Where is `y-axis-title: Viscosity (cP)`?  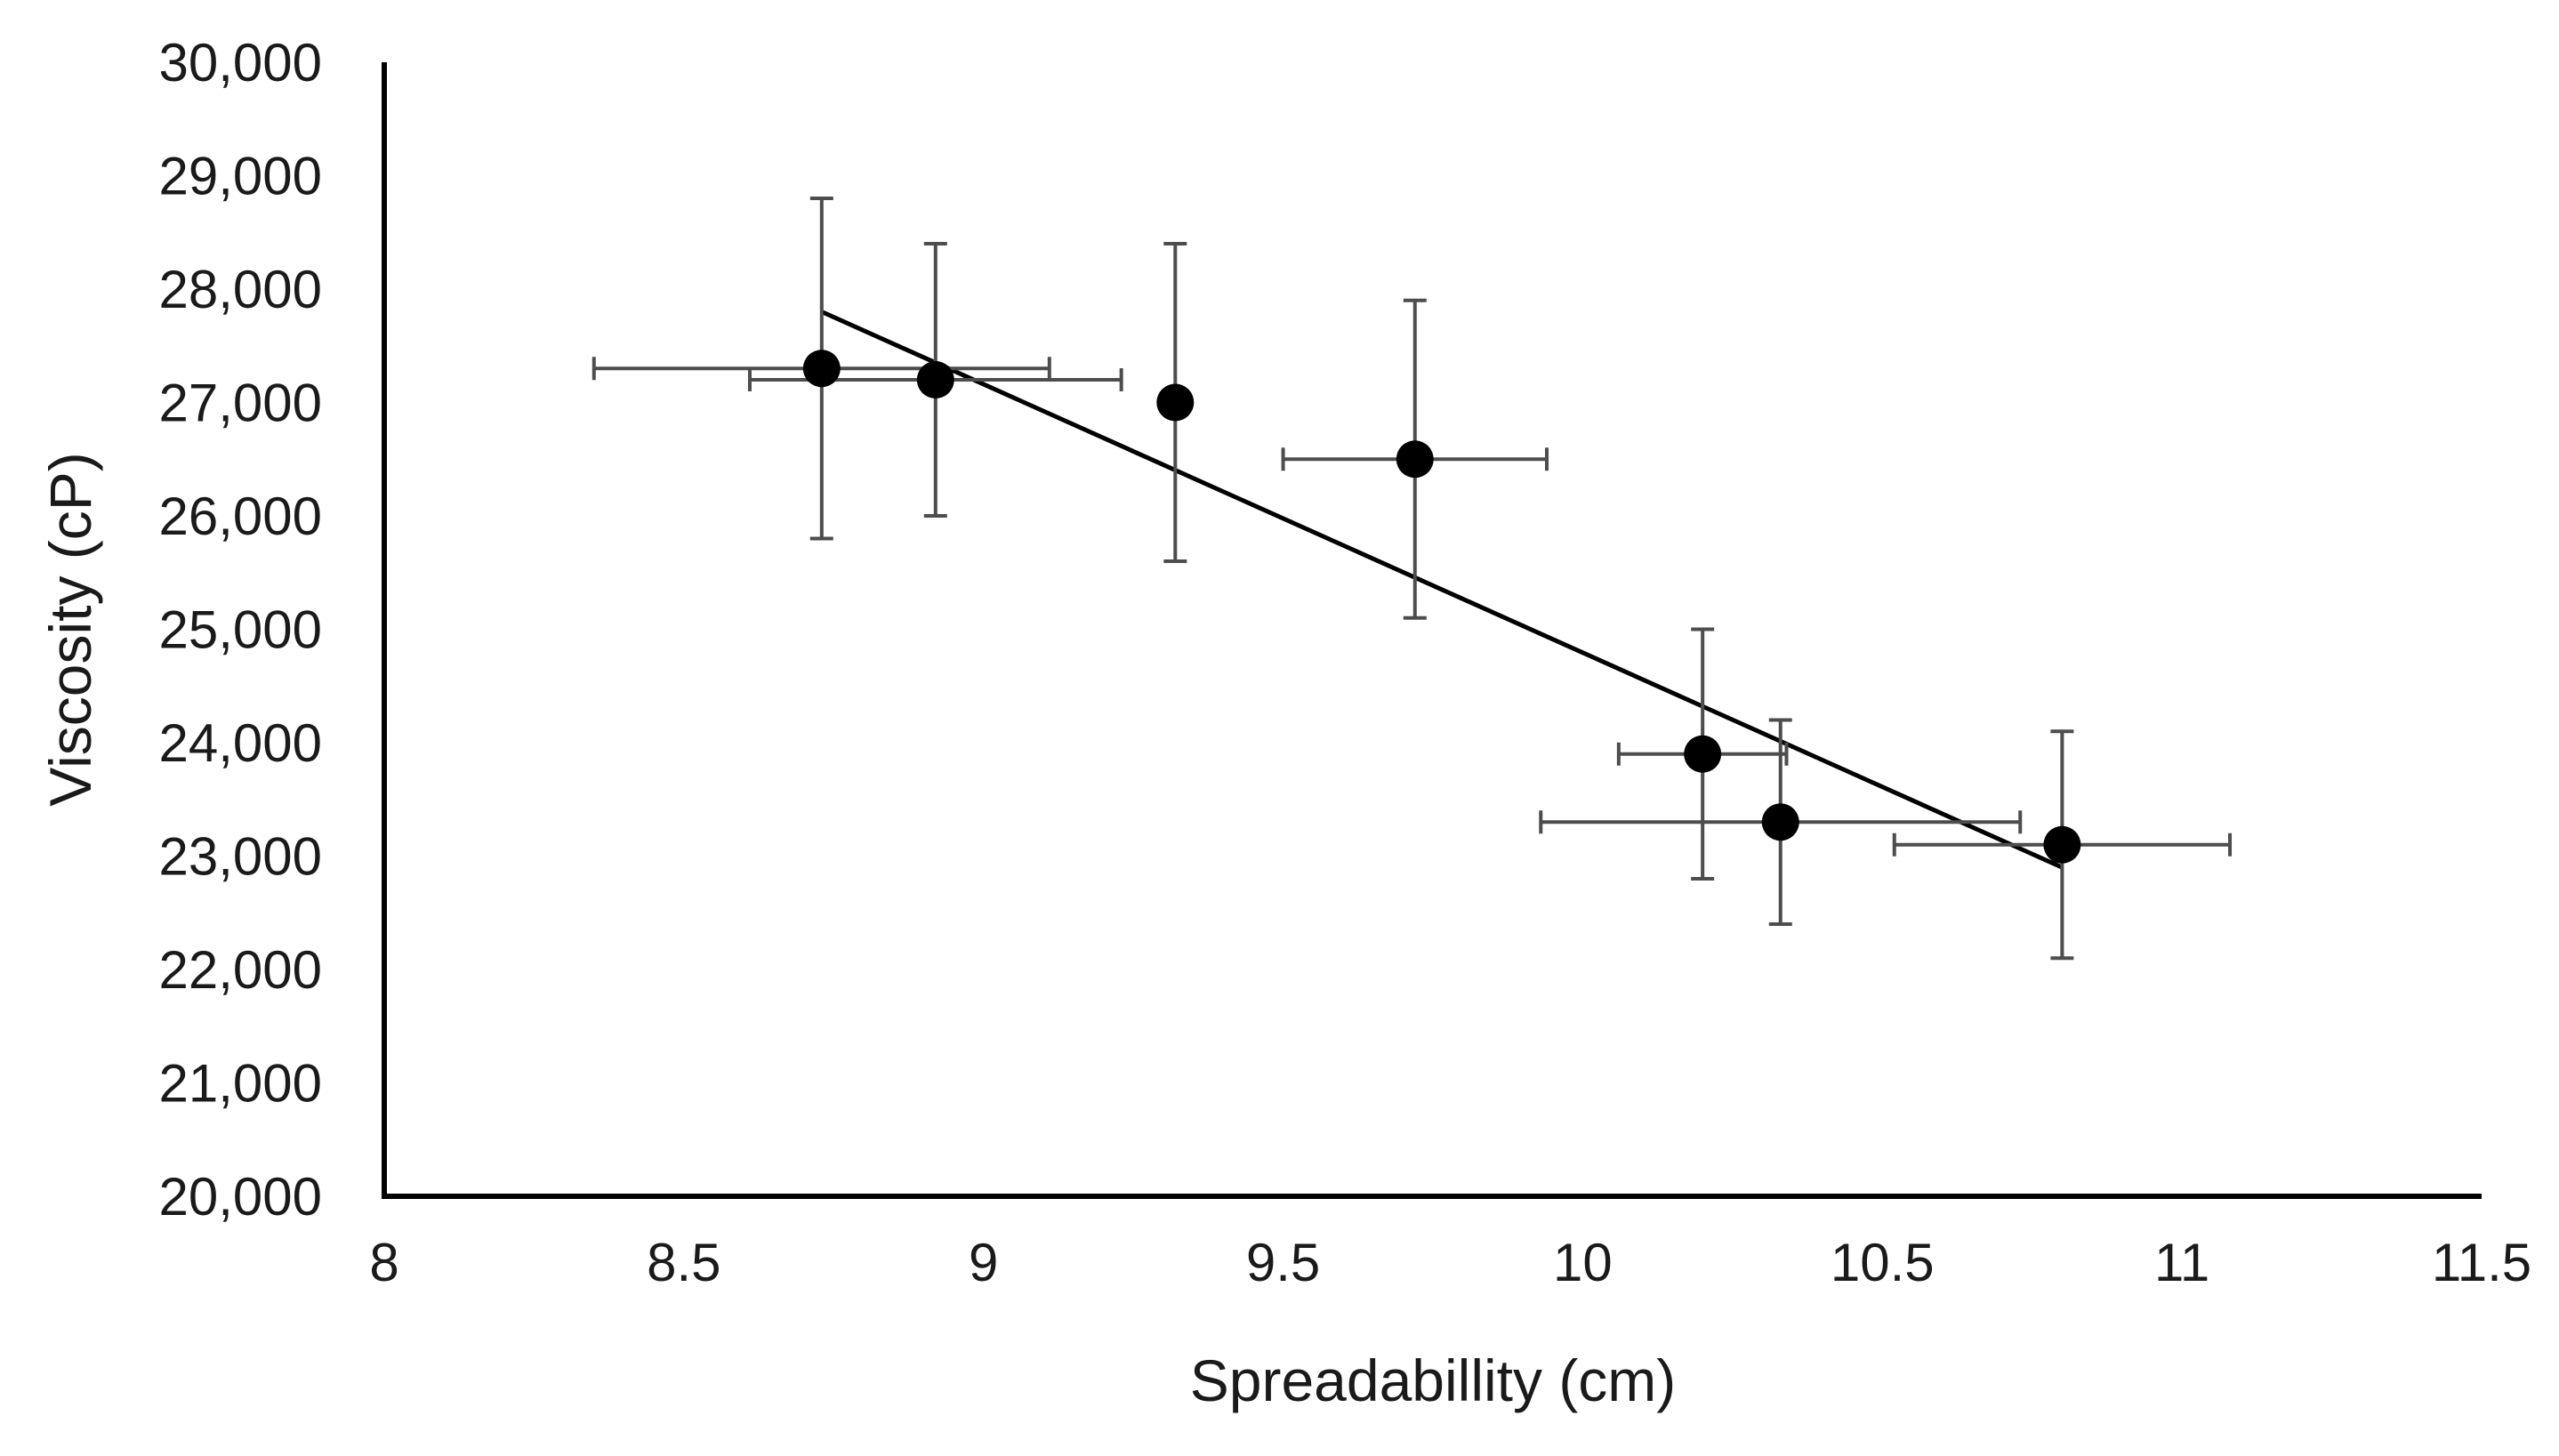 y-axis-title: Viscosity (cP) is located at coordinates (70, 629).